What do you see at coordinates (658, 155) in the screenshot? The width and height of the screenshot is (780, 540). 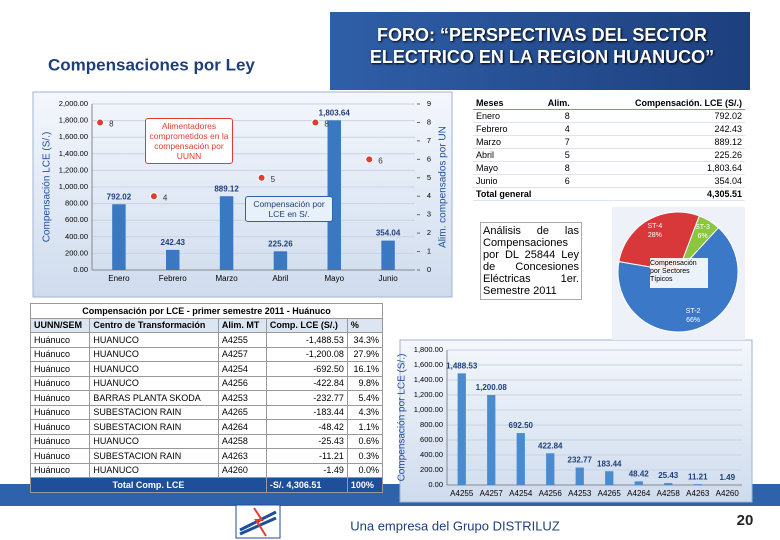 I see `cell: 225.26` at bounding box center [658, 155].